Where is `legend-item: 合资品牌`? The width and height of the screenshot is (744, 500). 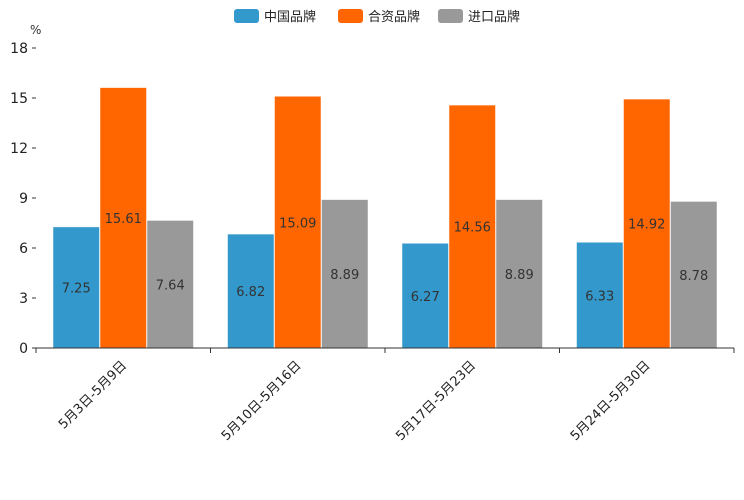 legend-item: 合资品牌 is located at coordinates (379, 17).